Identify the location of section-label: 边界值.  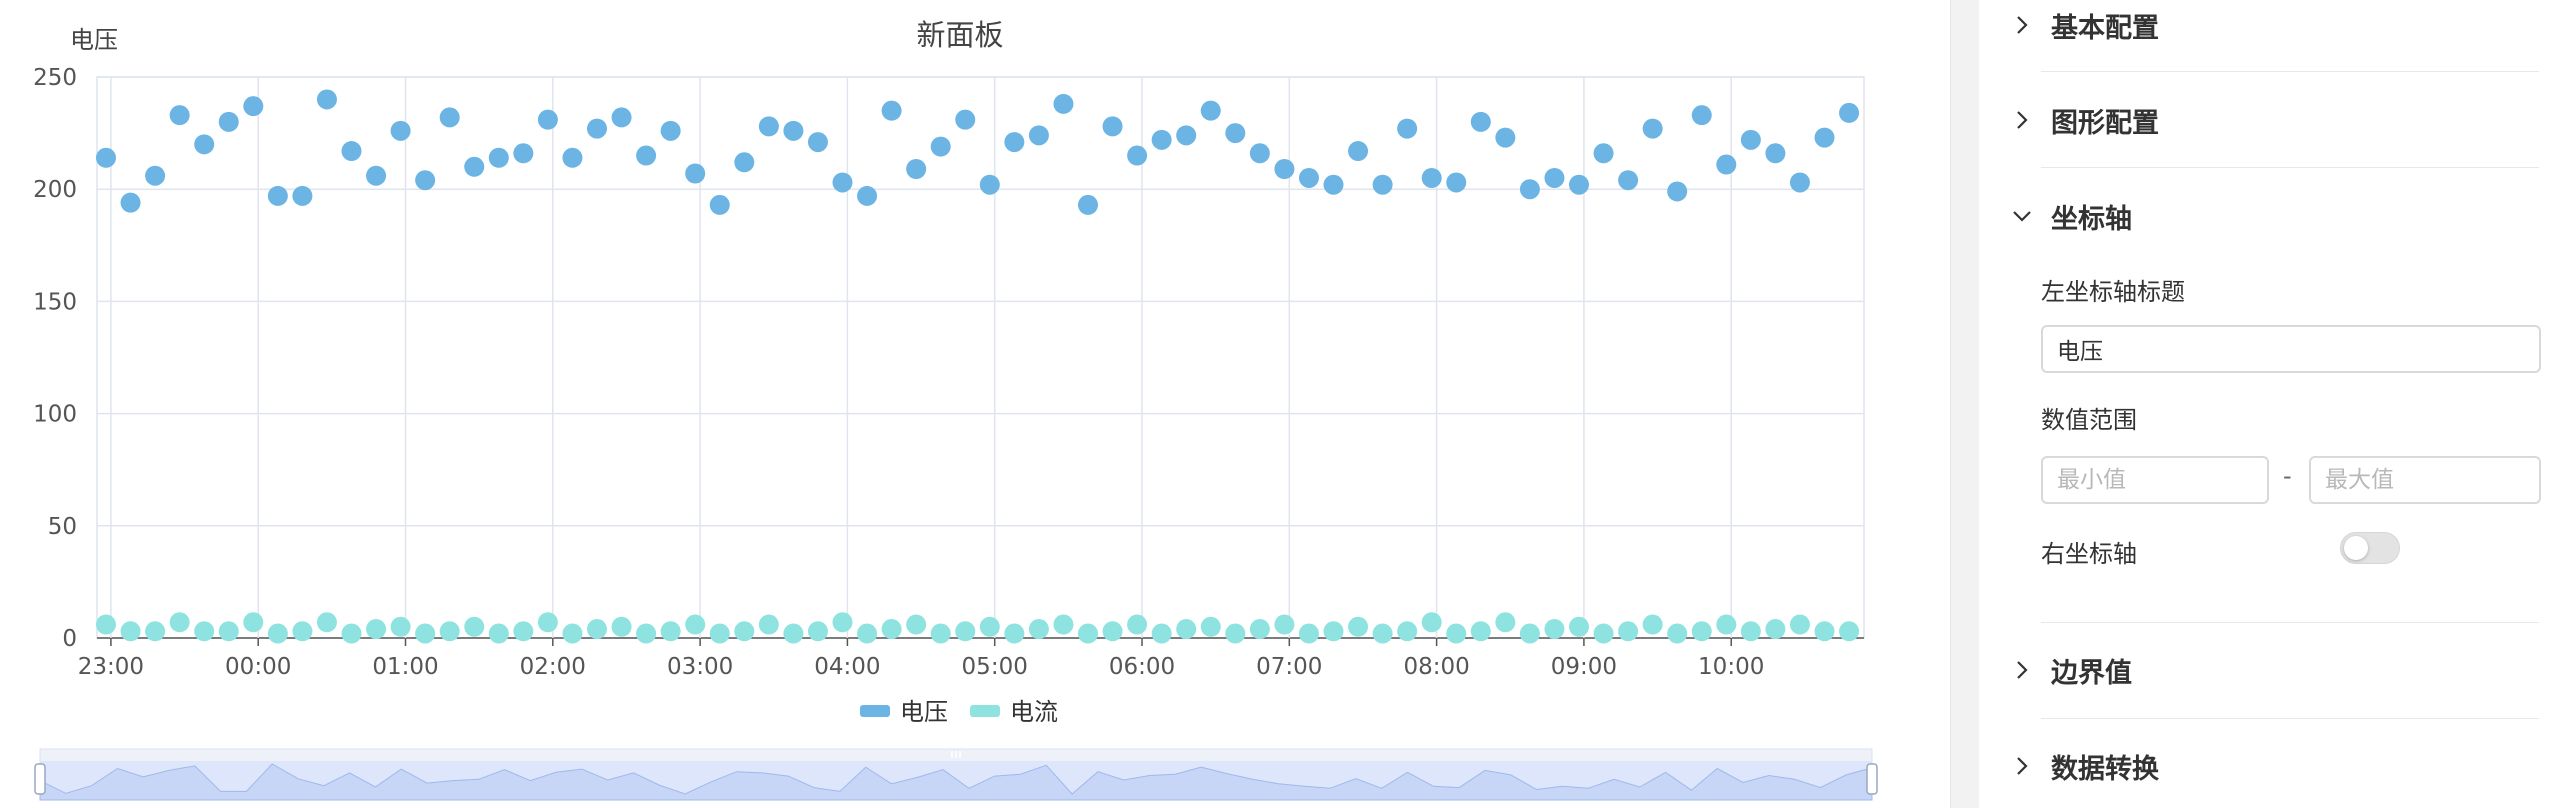
(2091, 673).